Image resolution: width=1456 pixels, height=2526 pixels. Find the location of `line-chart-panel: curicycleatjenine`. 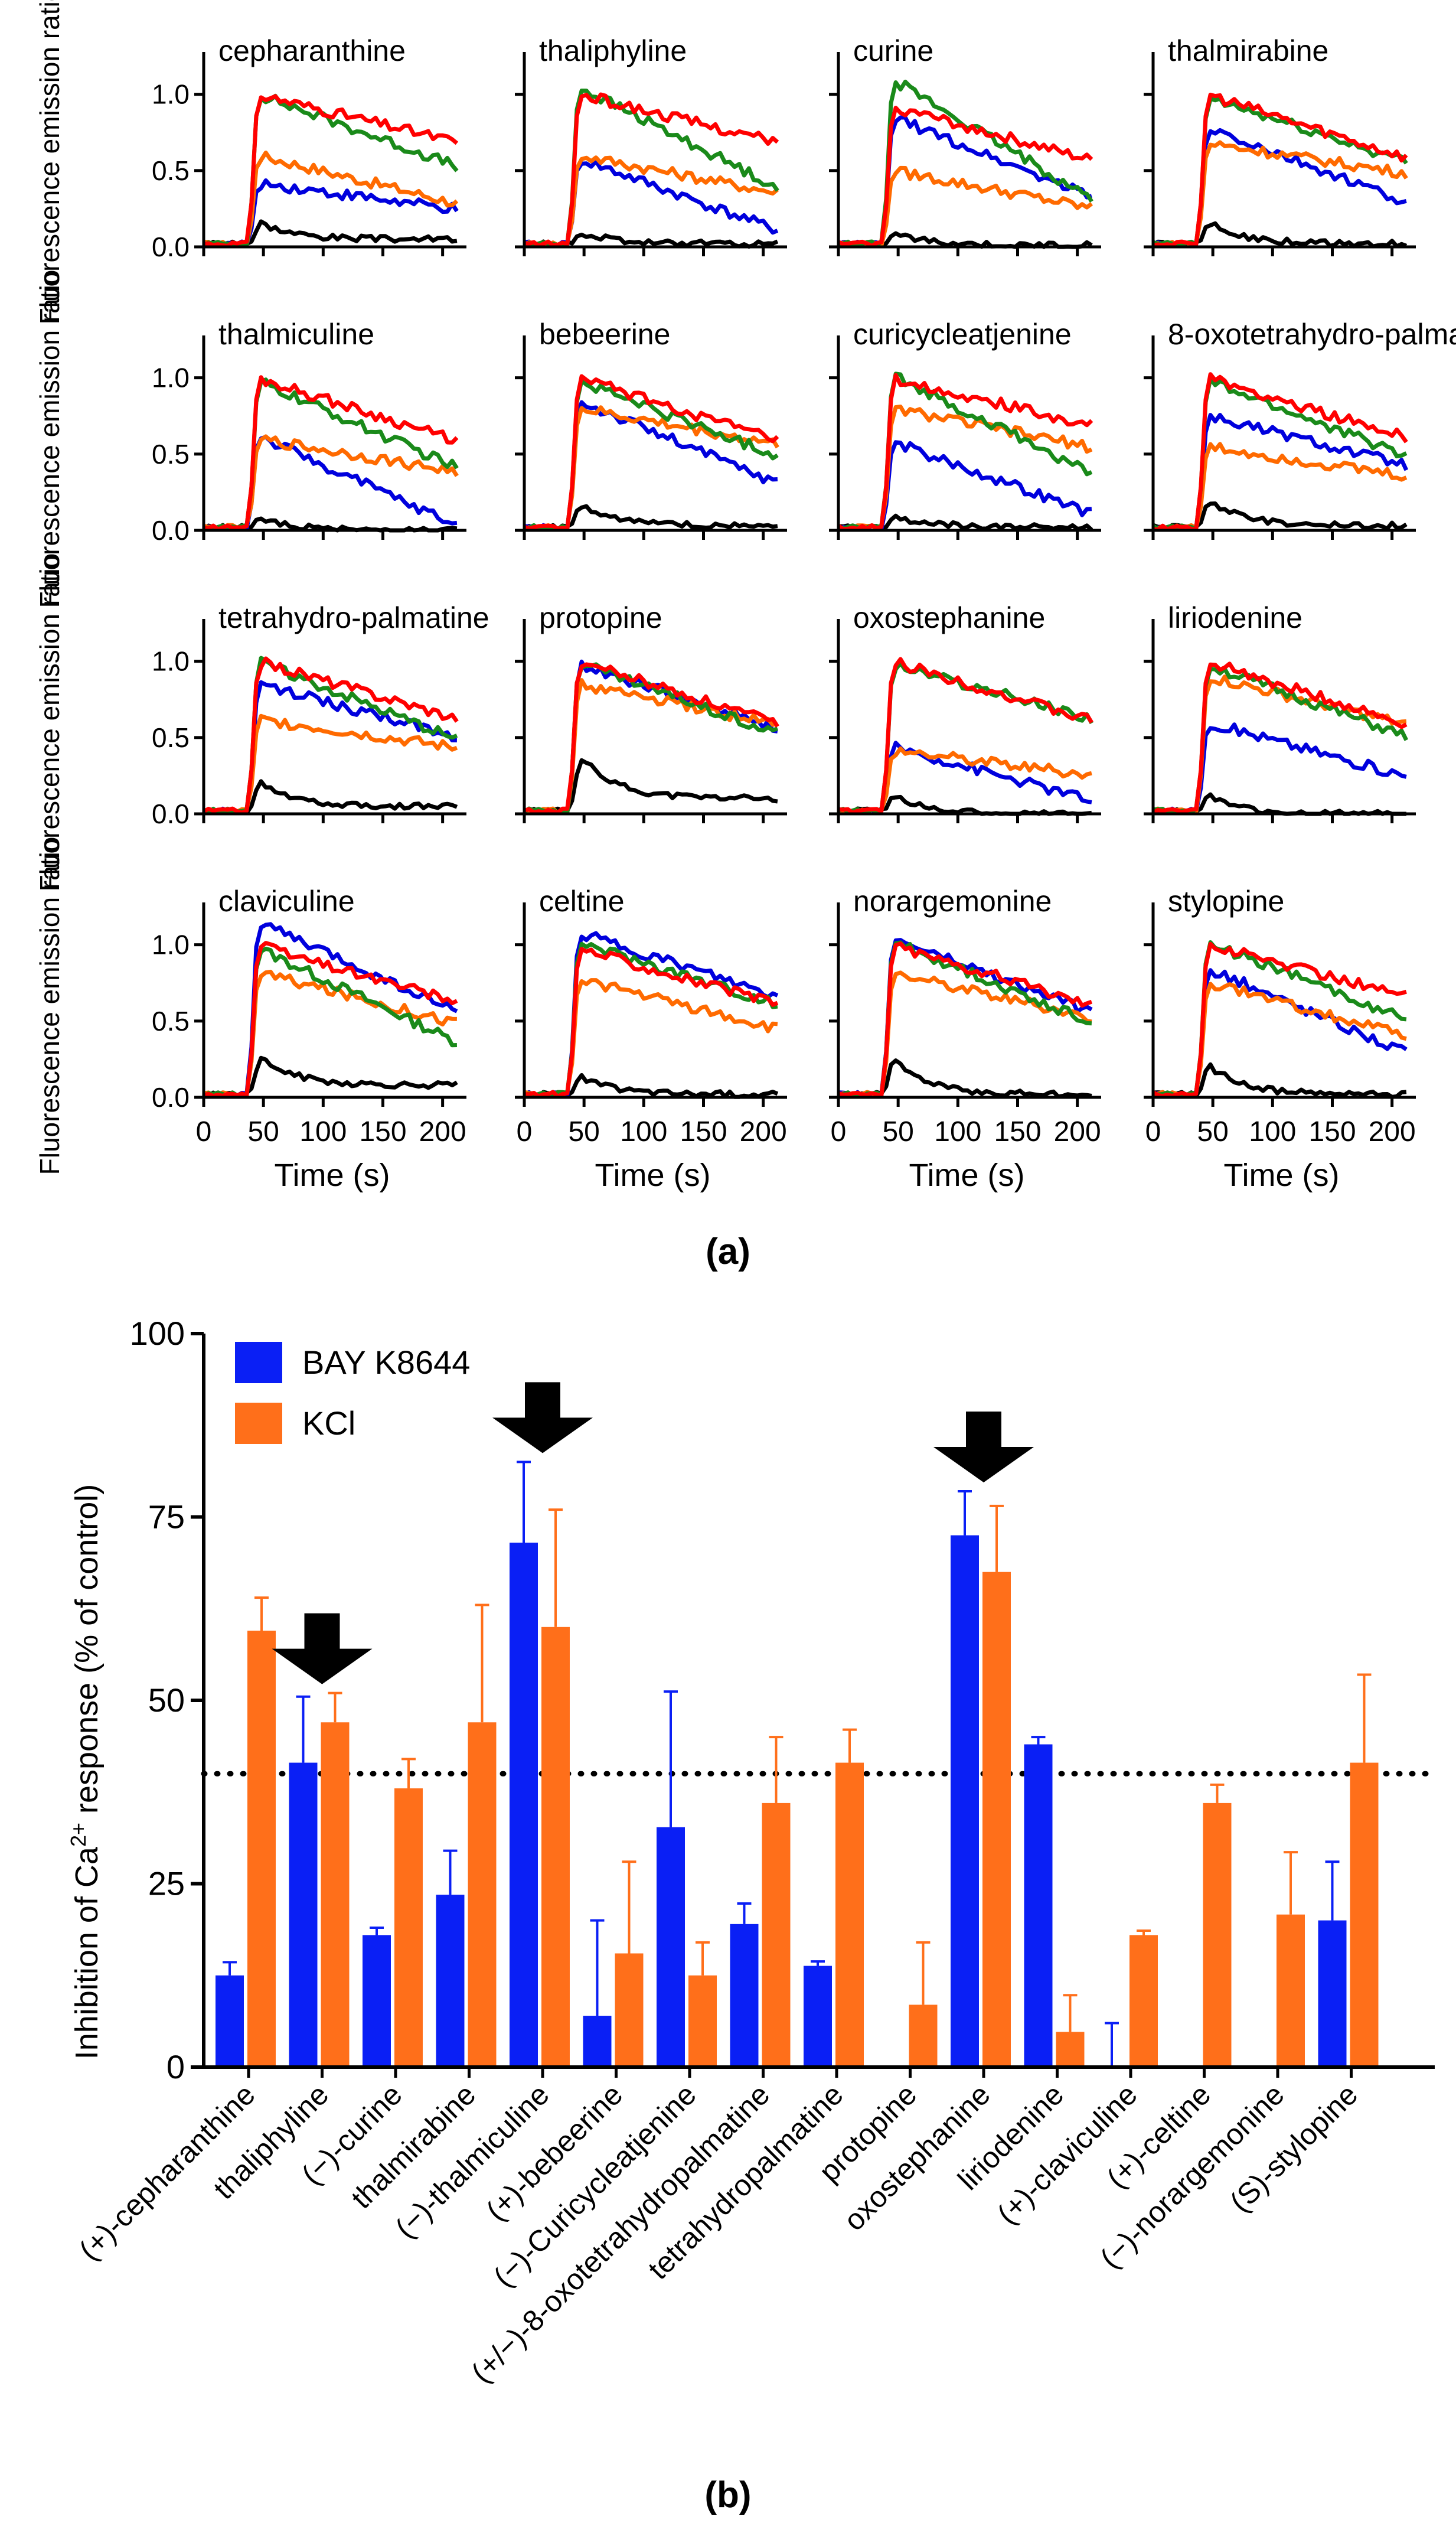

line-chart-panel: curicycleatjenine is located at coordinates (965, 429).